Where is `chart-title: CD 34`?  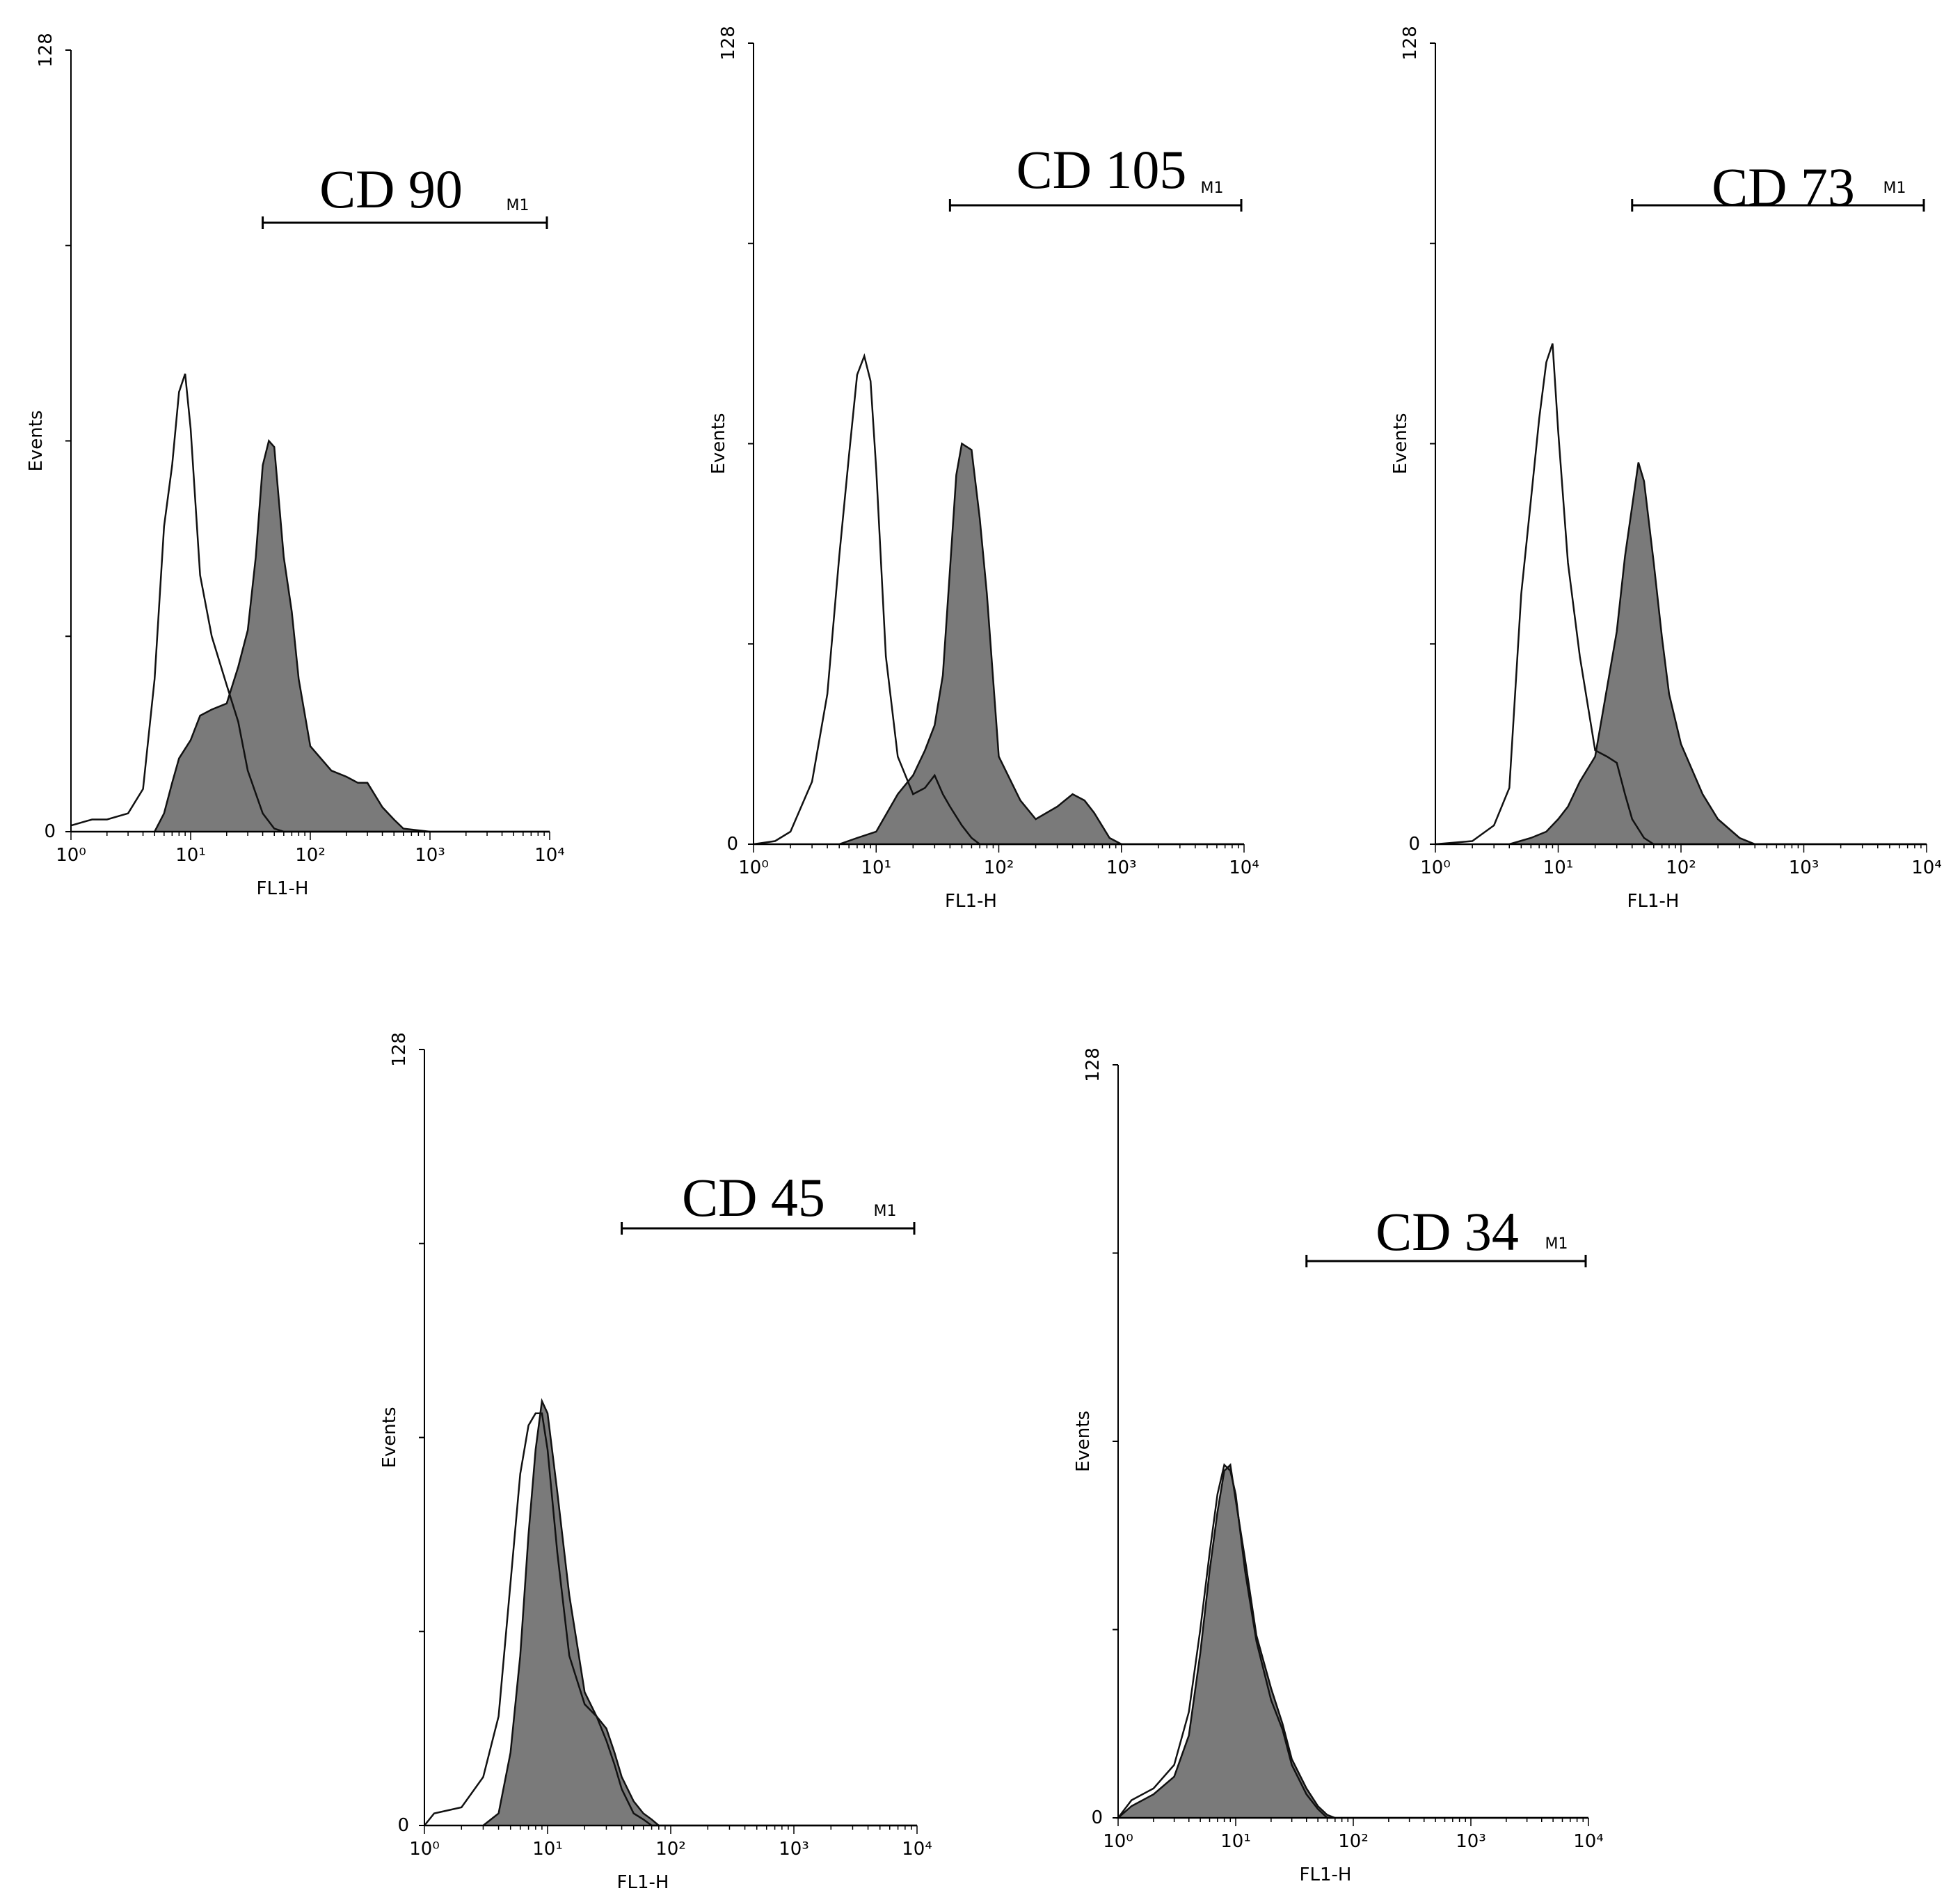
chart-title: CD 34 is located at coordinates (1447, 1231).